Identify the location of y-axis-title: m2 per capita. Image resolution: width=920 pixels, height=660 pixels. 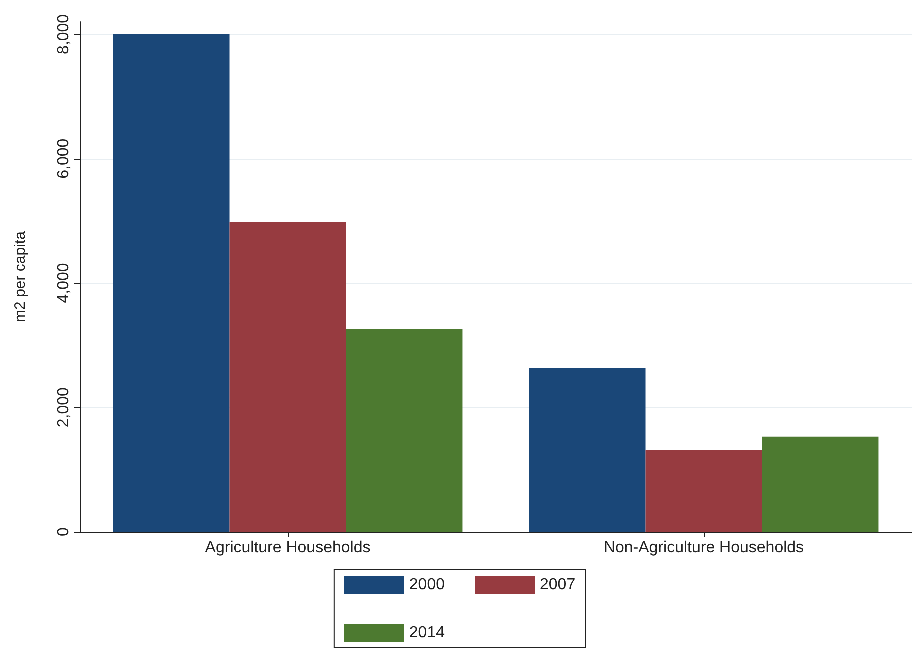
(20, 276).